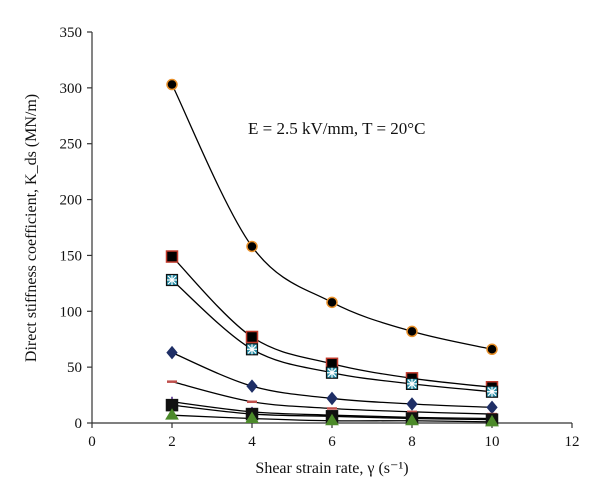  What do you see at coordinates (331, 468) in the screenshot?
I see `x-axis-title: Shear strain rate, γ (s⁻¹)` at bounding box center [331, 468].